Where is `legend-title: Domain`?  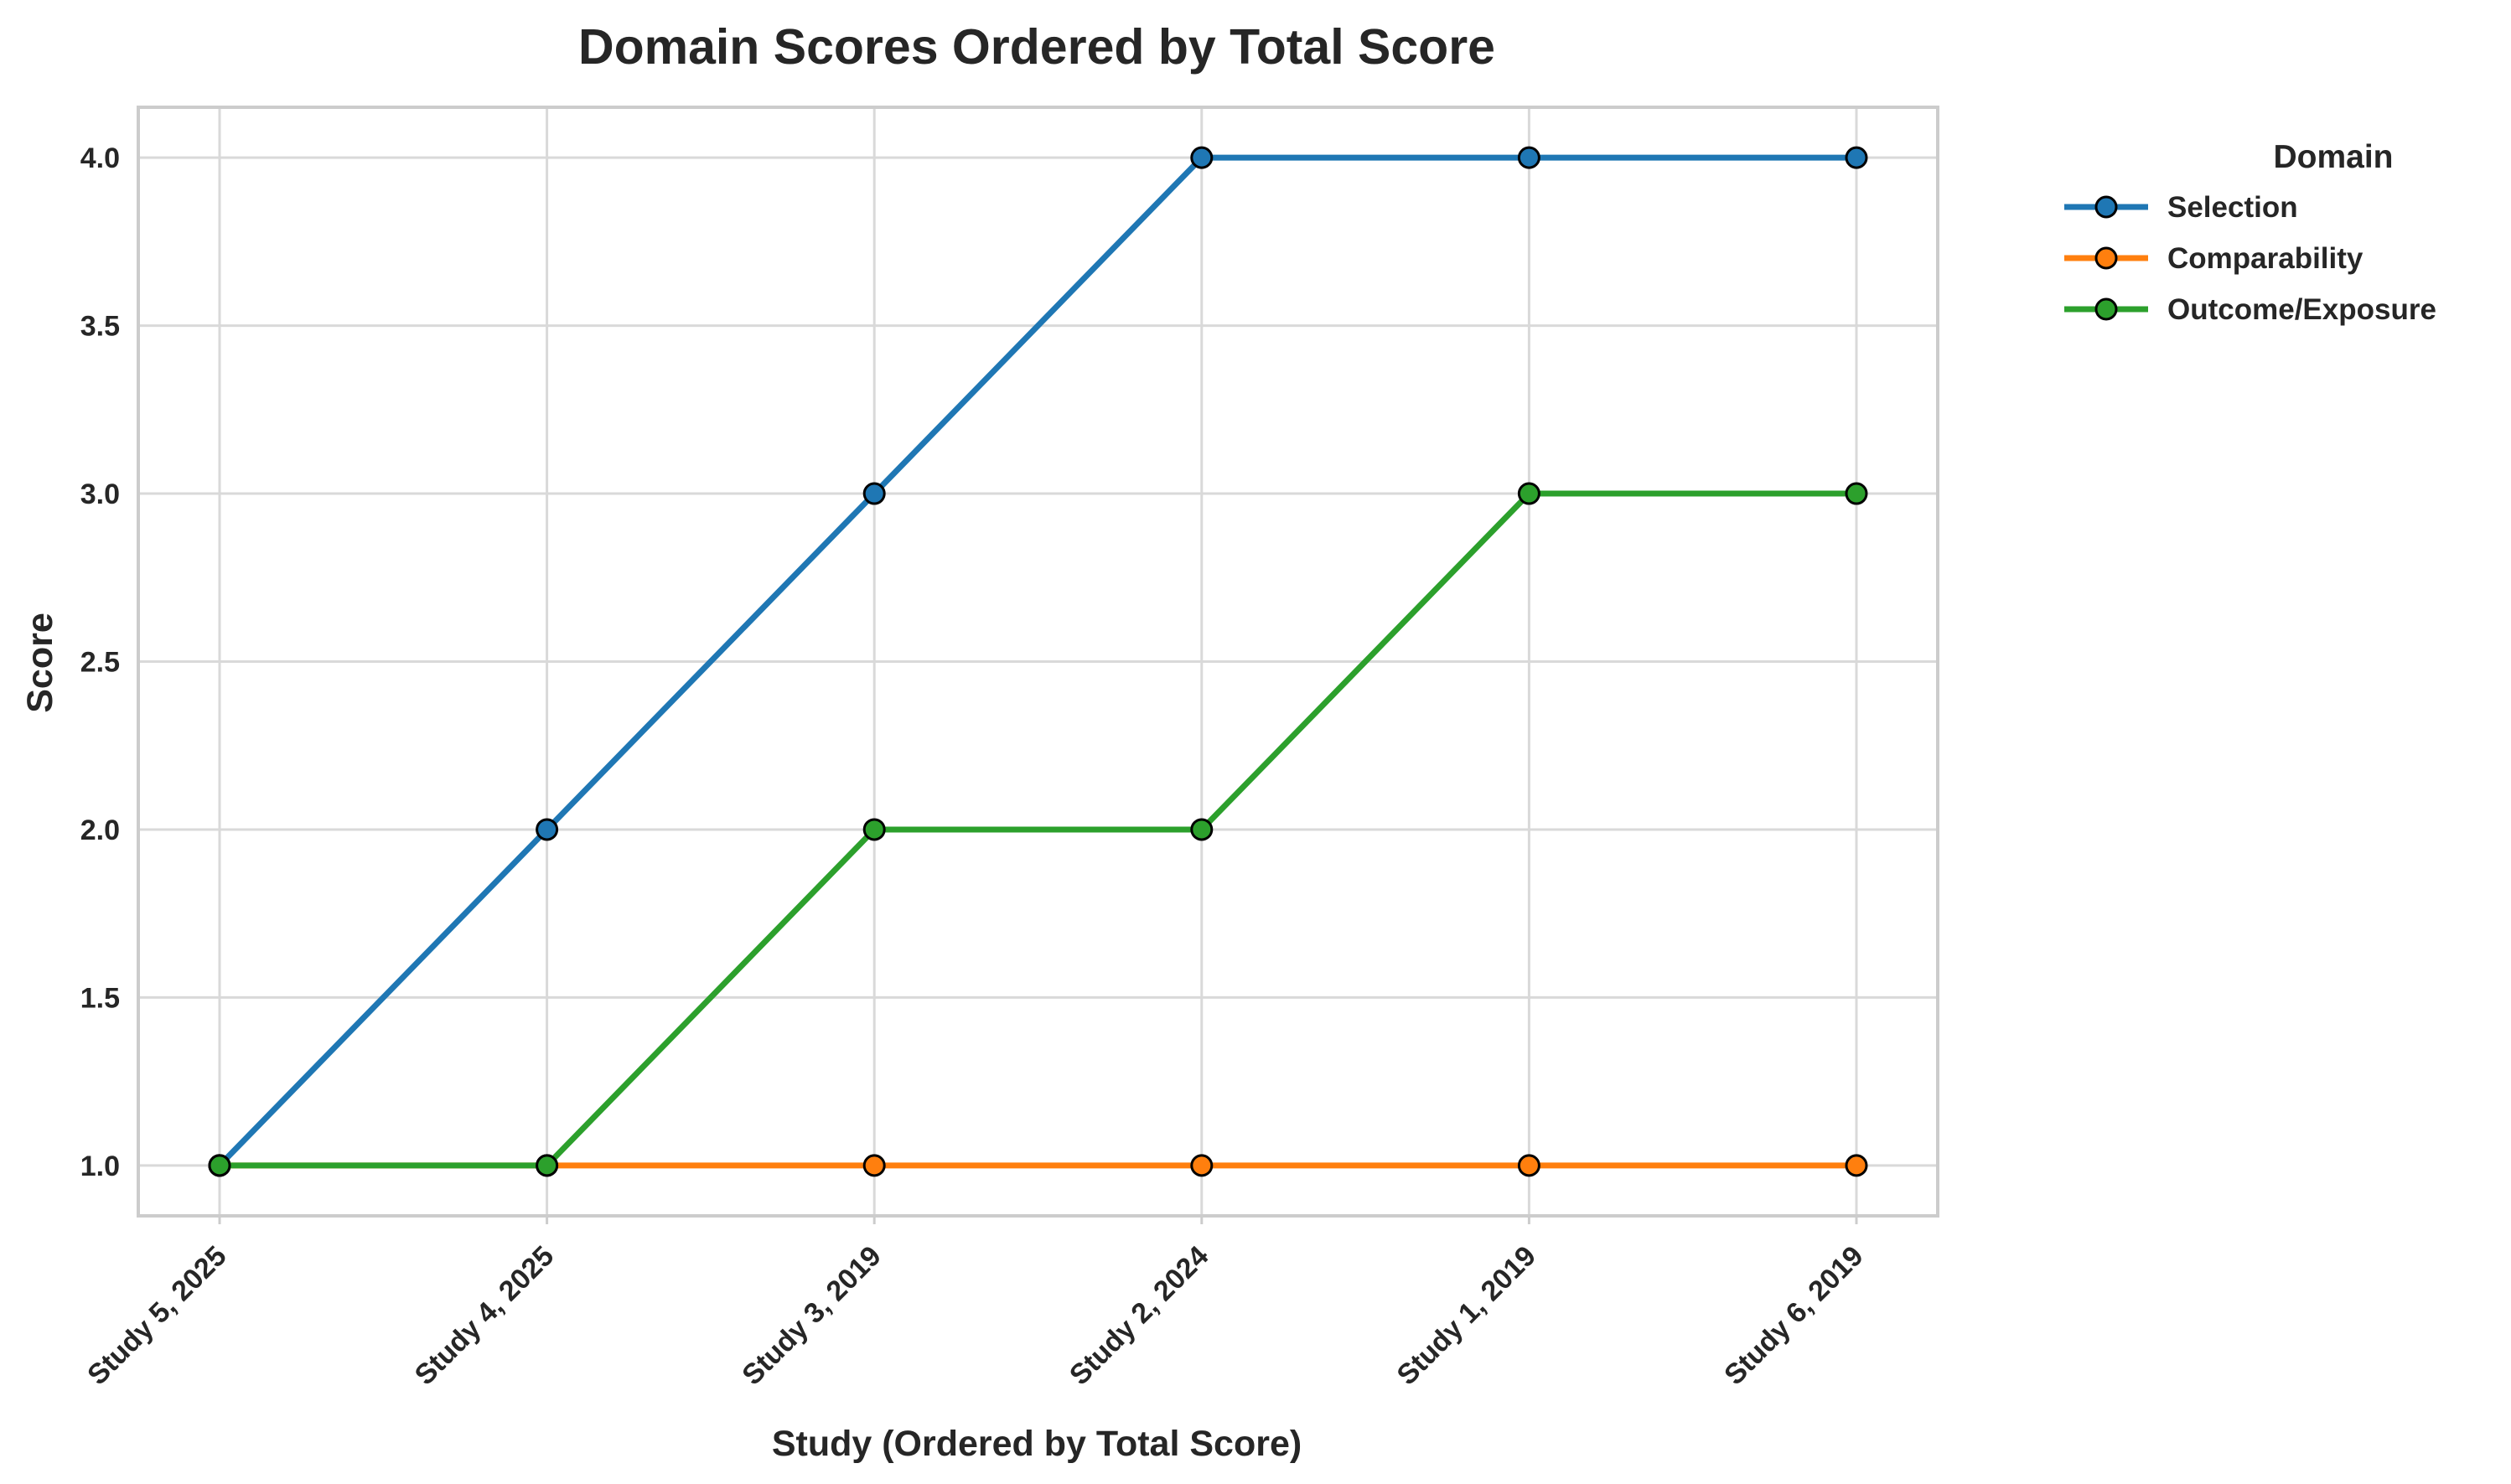 legend-title: Domain is located at coordinates (2333, 157).